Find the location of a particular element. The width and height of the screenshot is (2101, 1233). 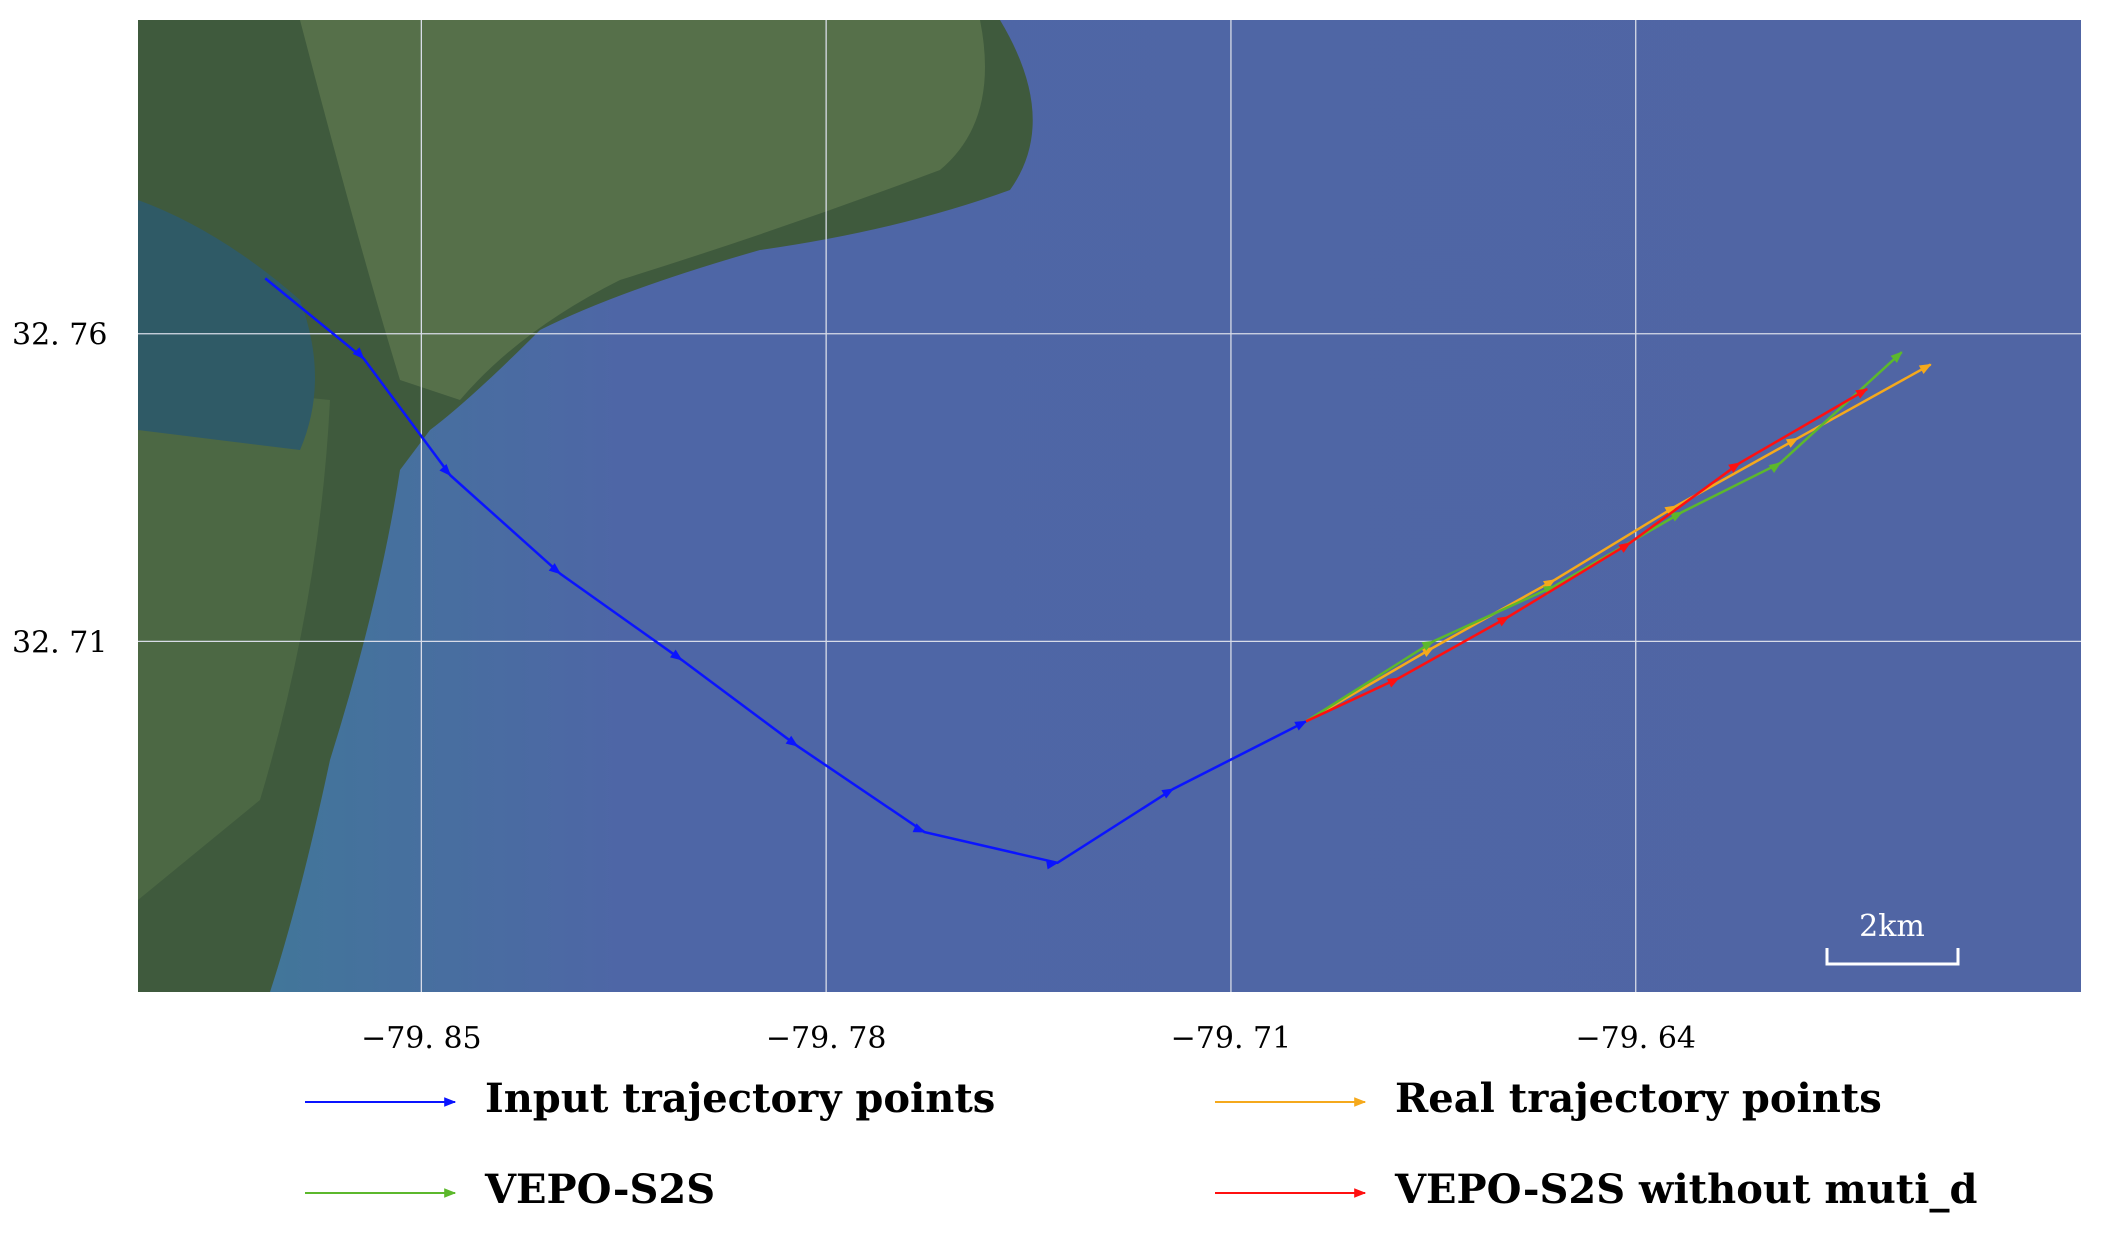

x-tick-label: −79. 85 is located at coordinates (421, 1038).